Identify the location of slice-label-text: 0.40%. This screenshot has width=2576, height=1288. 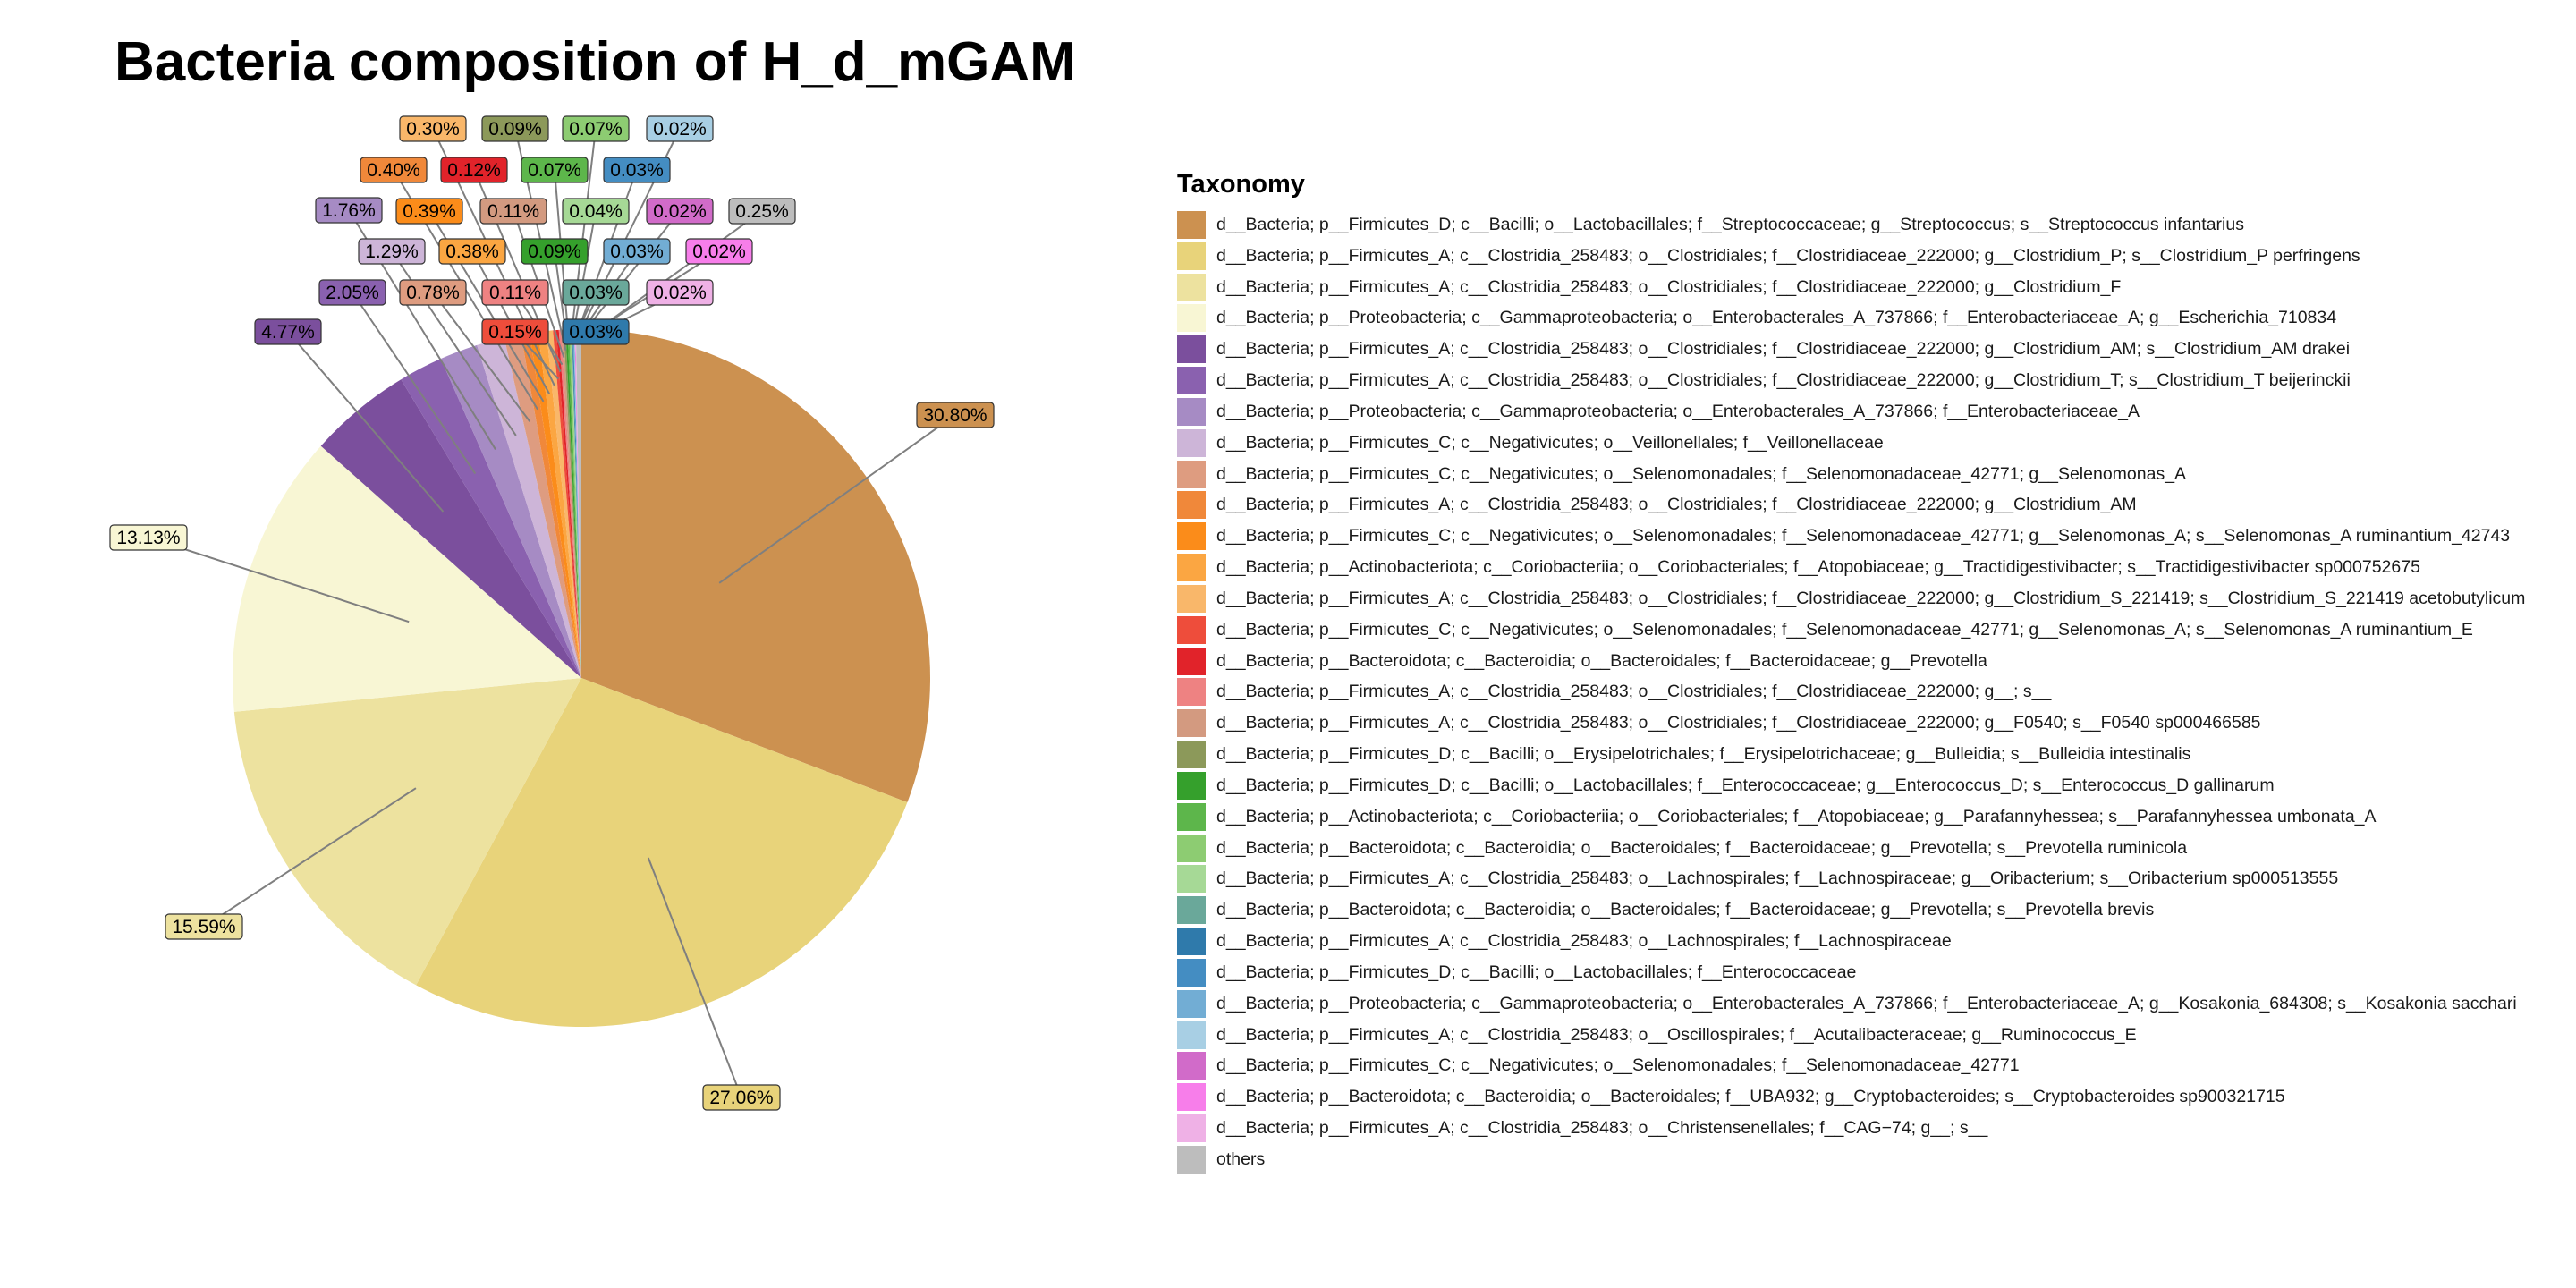
(393, 170).